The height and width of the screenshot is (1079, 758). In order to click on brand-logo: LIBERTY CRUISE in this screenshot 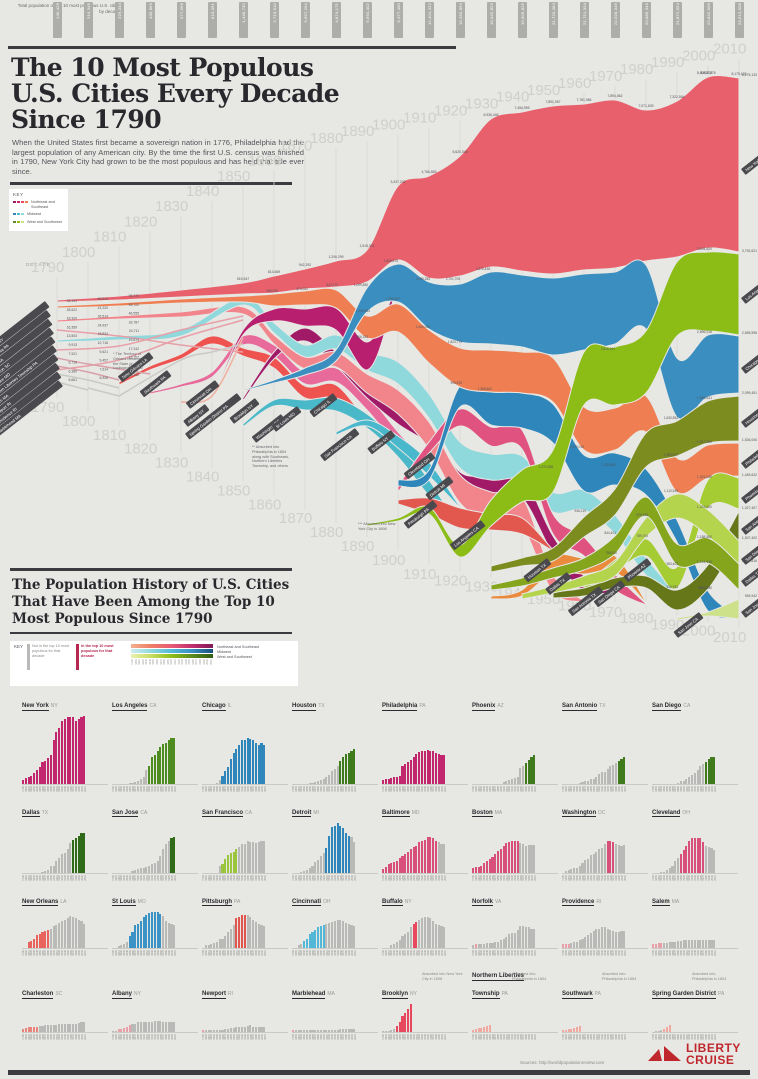, I will do `click(694, 1054)`.